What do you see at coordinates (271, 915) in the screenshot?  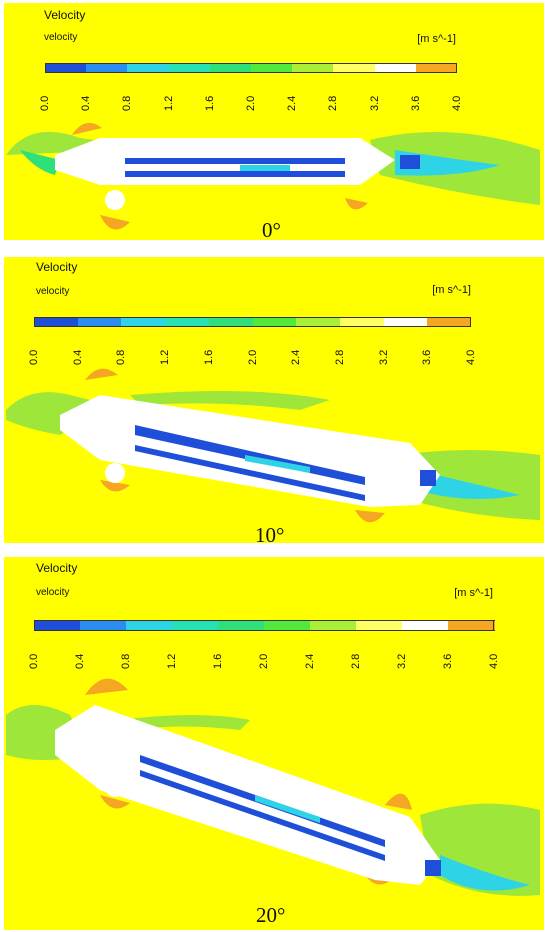 I see `angle-label: 20°` at bounding box center [271, 915].